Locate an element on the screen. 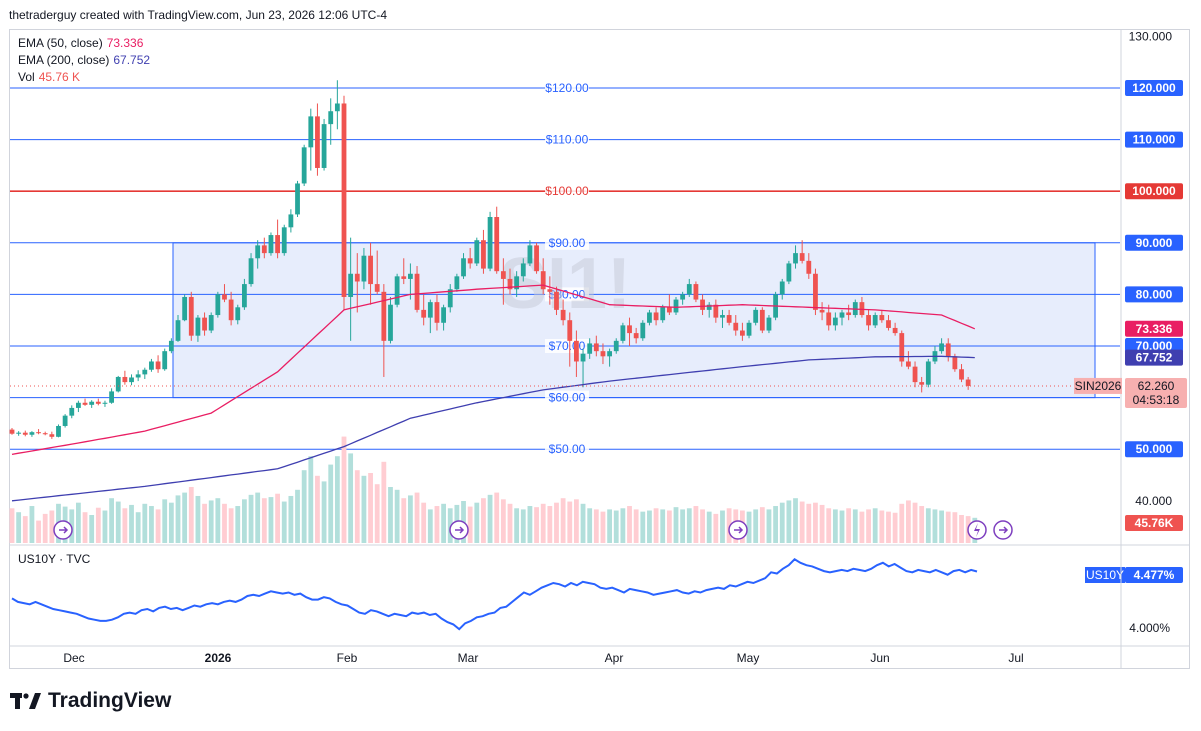 The height and width of the screenshot is (731, 1201). legend-ema200: EMA (200, close) 67.752 is located at coordinates (84, 60).